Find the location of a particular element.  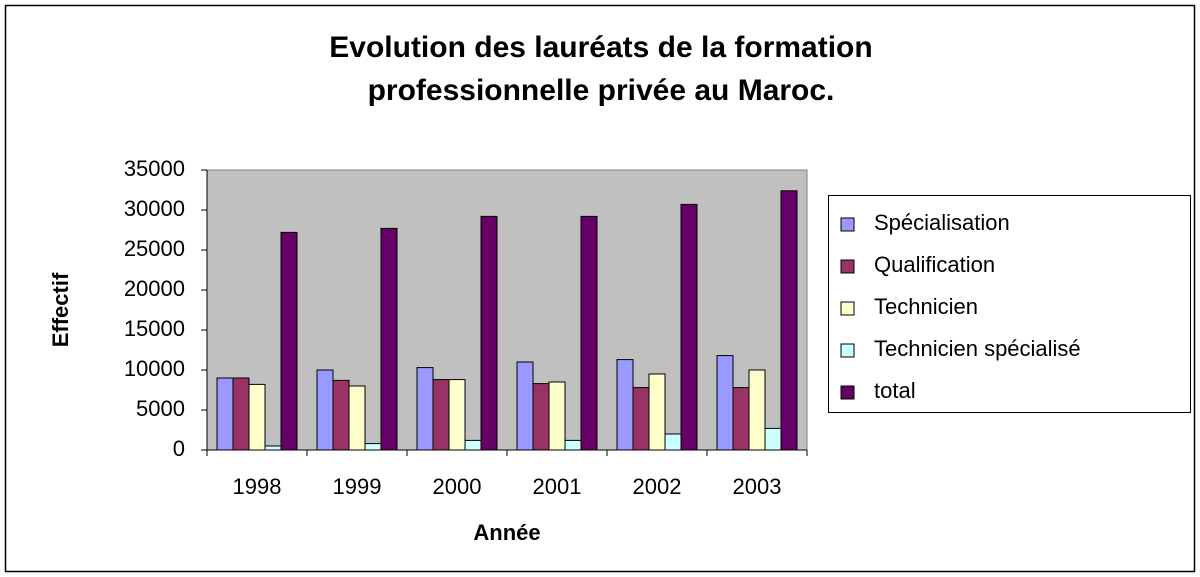

y-tick-label: 20000 is located at coordinates (154, 288).